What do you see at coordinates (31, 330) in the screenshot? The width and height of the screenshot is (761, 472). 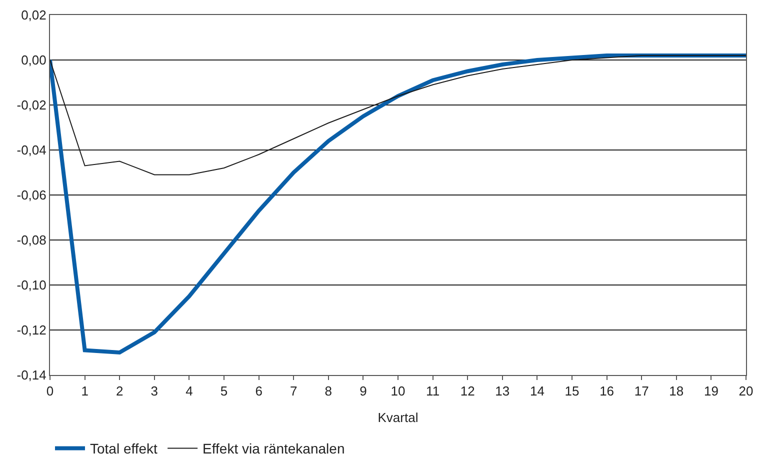 I see `y-tick-label: -0,12` at bounding box center [31, 330].